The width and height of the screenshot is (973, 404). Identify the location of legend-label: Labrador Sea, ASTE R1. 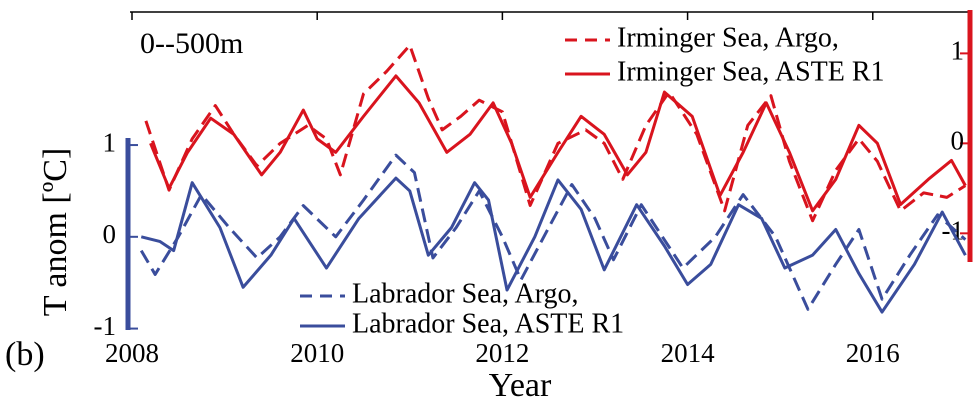
(488, 323).